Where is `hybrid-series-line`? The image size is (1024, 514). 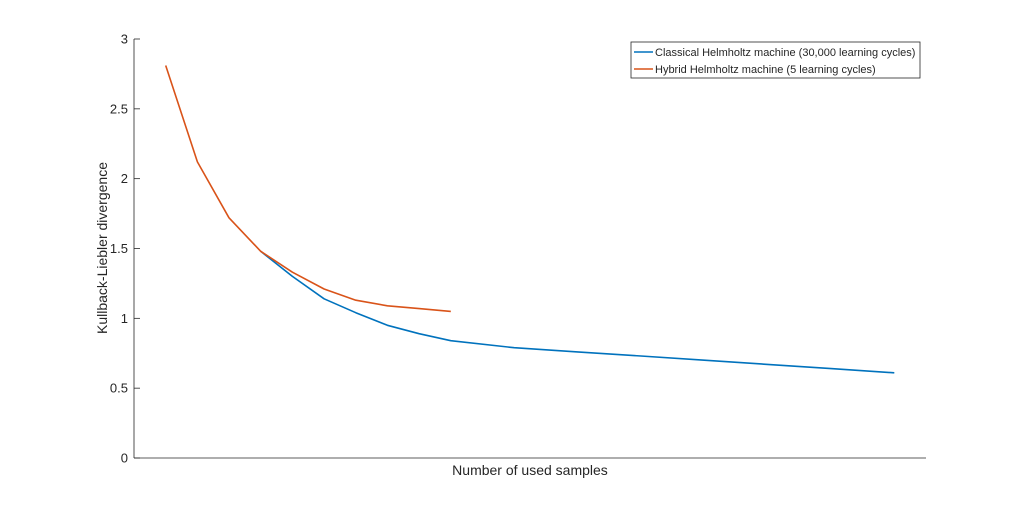 hybrid-series-line is located at coordinates (307, 189).